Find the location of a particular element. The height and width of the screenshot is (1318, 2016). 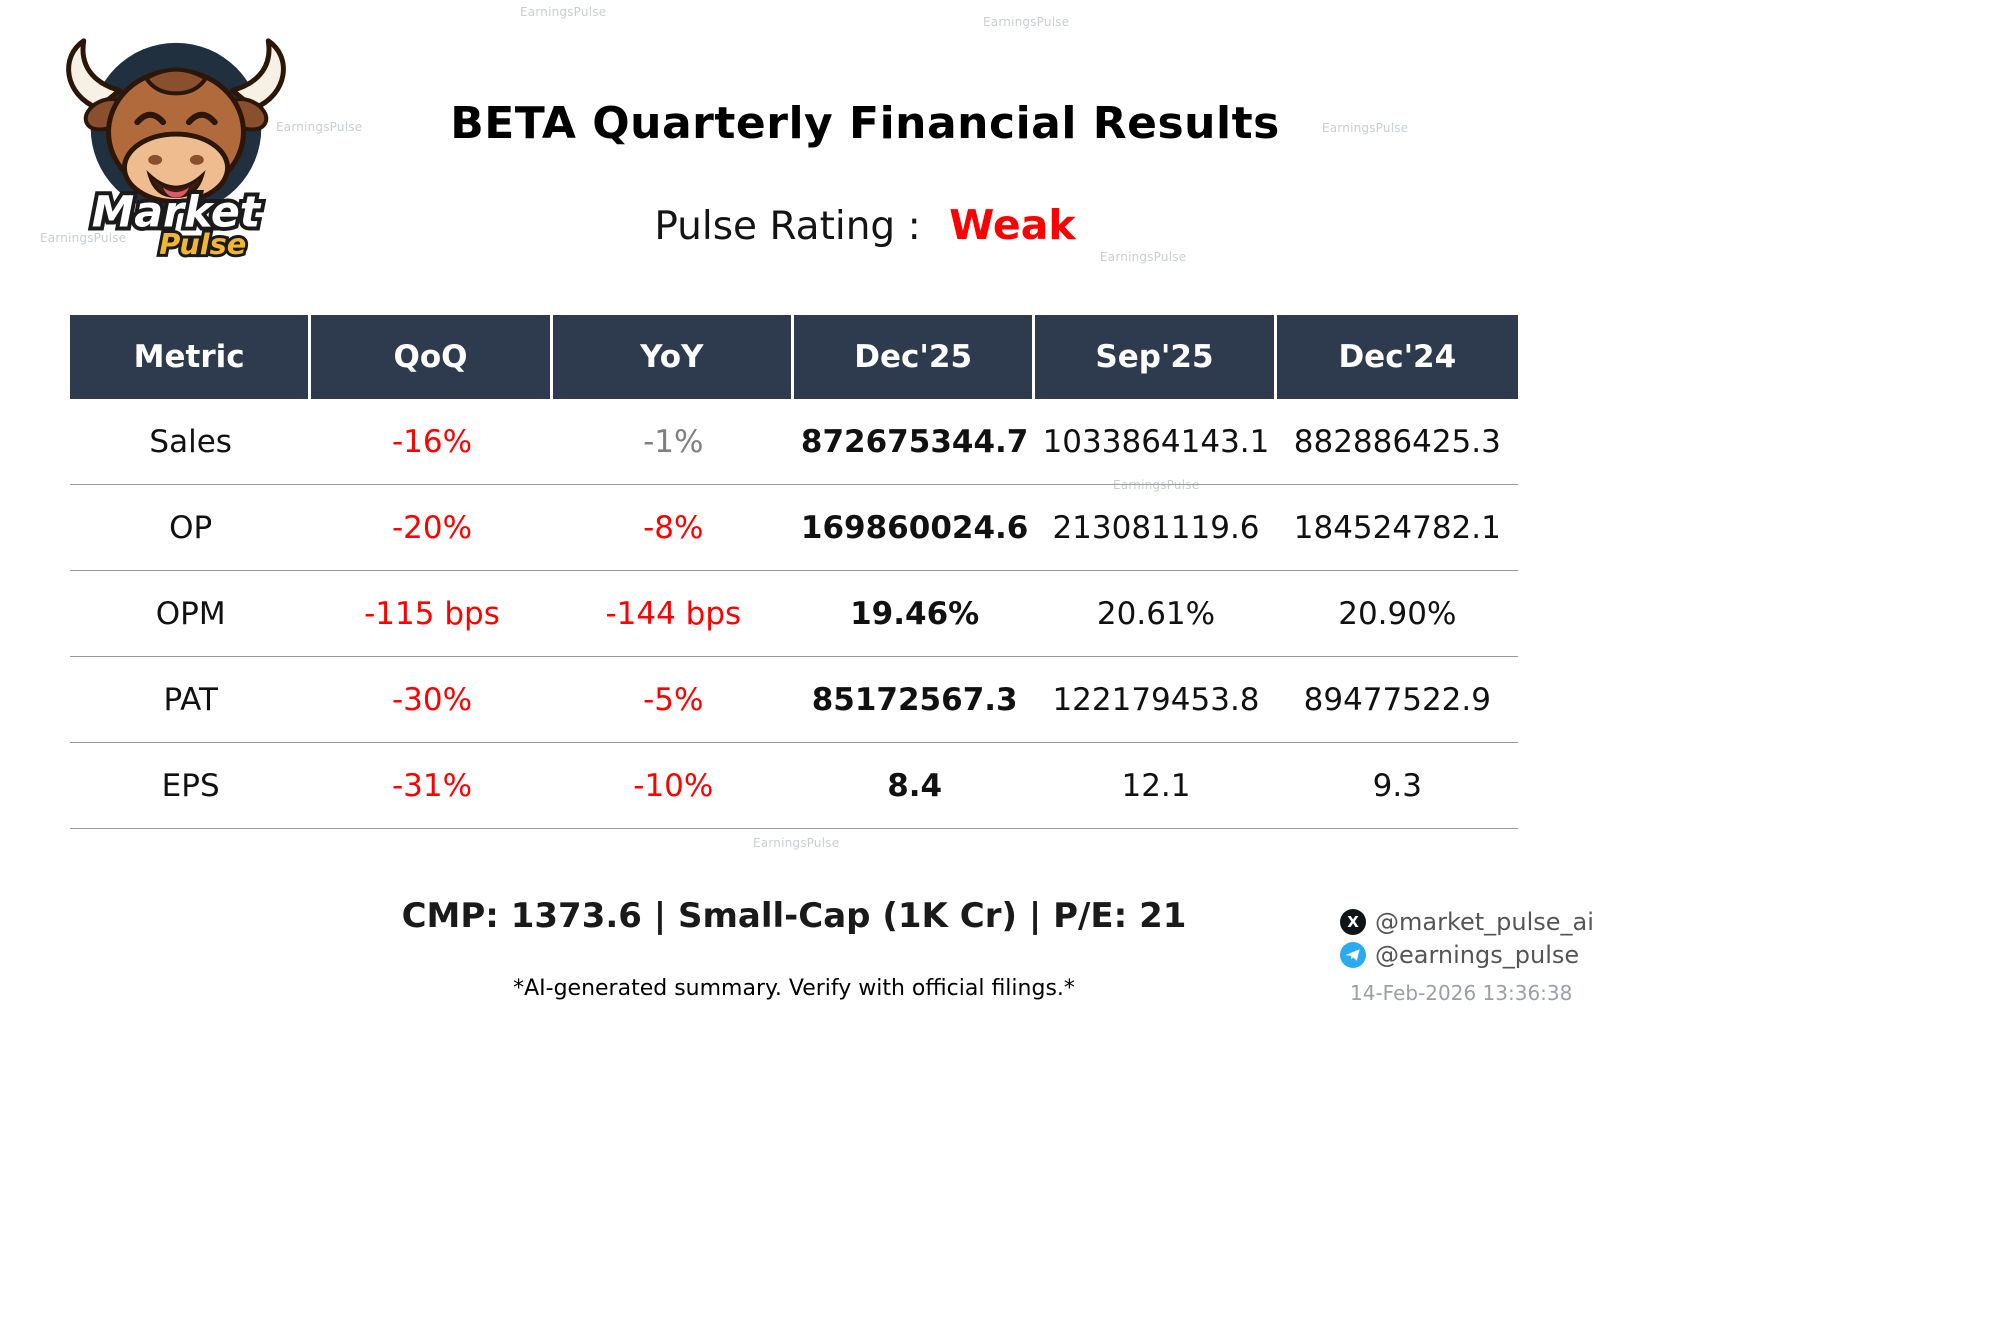

page-title: BETA Quarterly Financial Results is located at coordinates (865, 123).